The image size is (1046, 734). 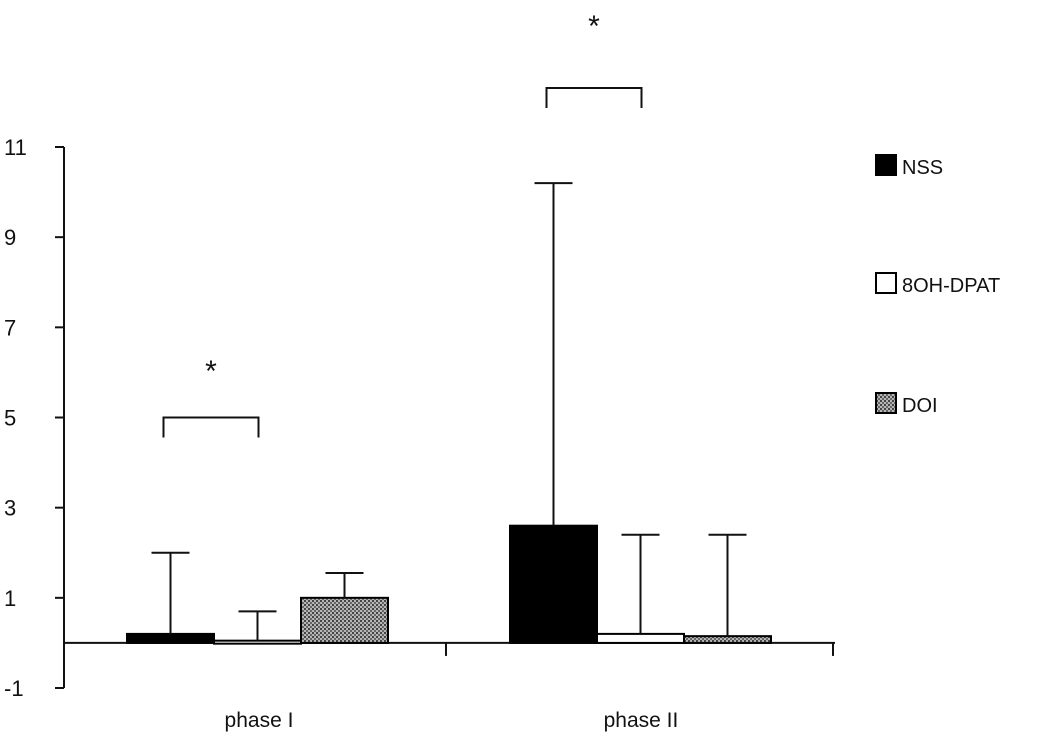 I want to click on legend-swatch-nss, so click(x=886, y=165).